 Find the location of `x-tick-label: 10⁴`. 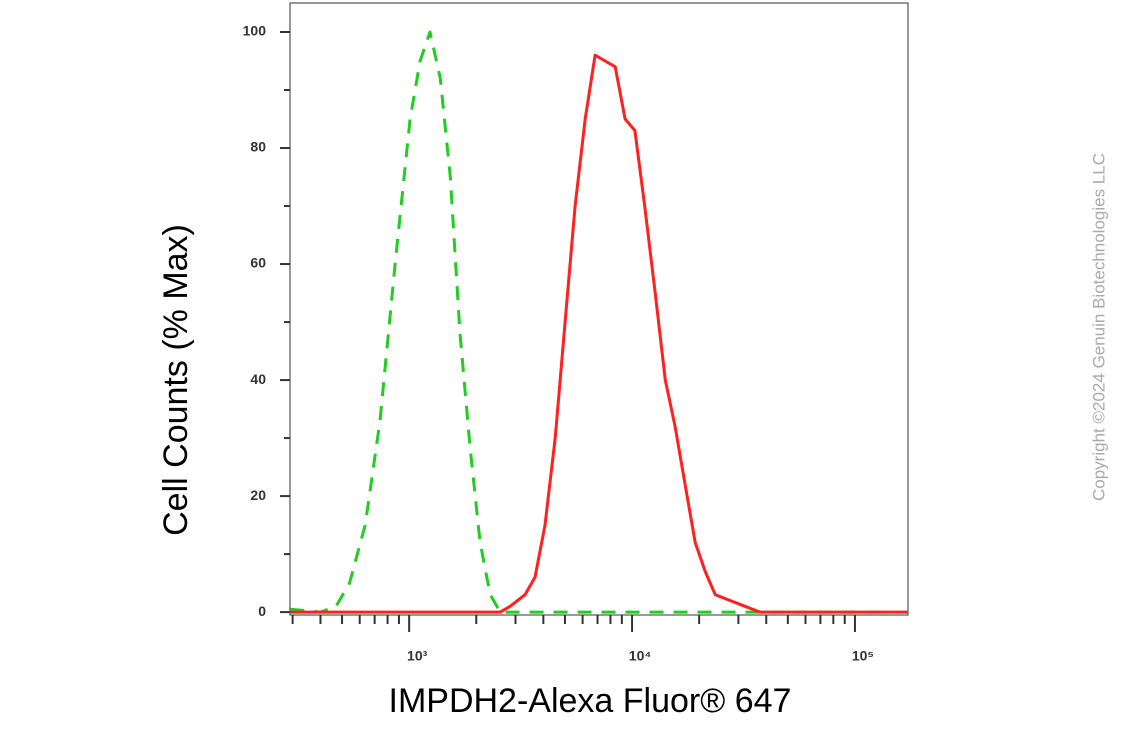

x-tick-label: 10⁴ is located at coordinates (640, 656).